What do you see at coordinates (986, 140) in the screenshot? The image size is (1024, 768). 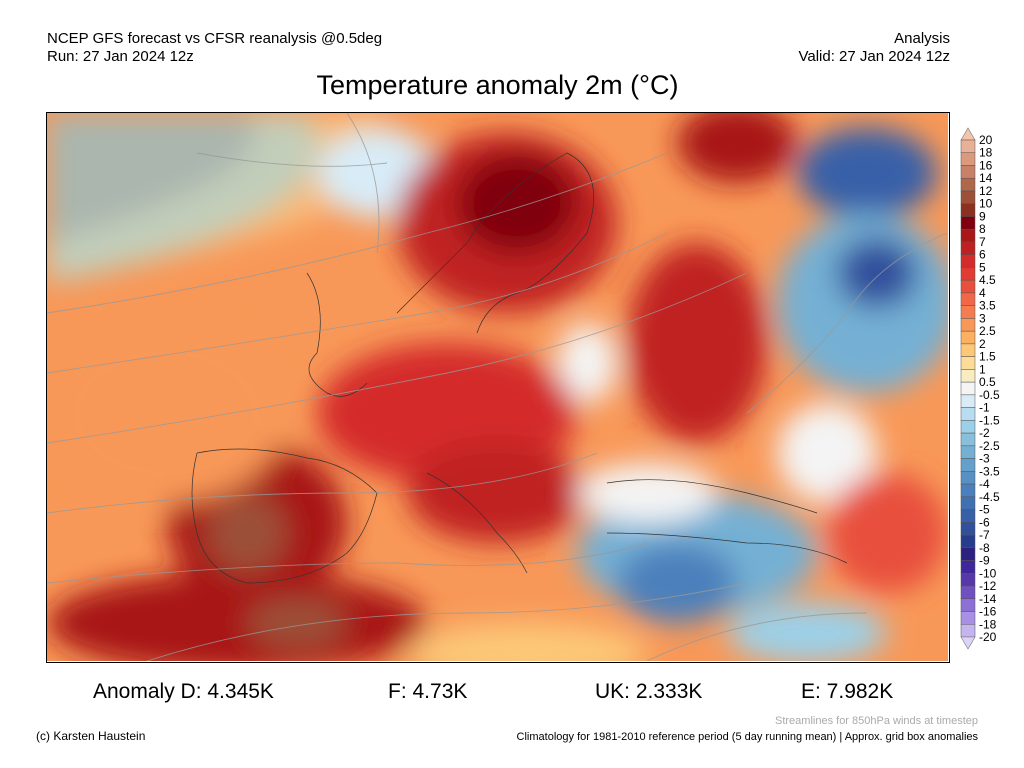 I see `legend-label: 20` at bounding box center [986, 140].